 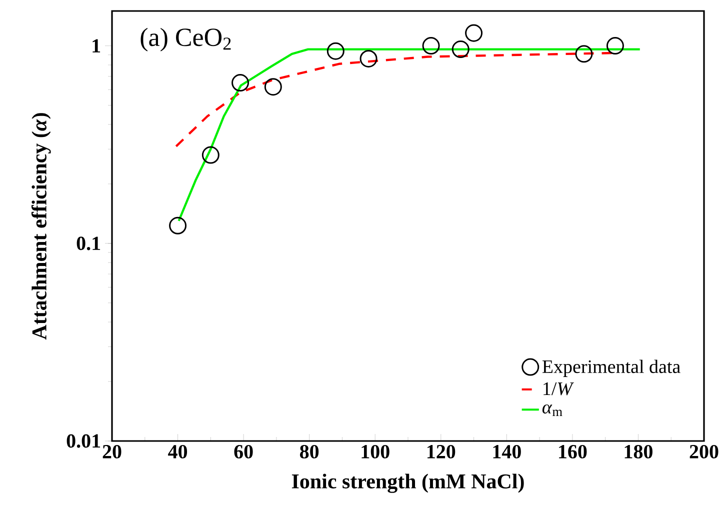 What do you see at coordinates (507, 451) in the screenshot?
I see `x-tick-label: 140` at bounding box center [507, 451].